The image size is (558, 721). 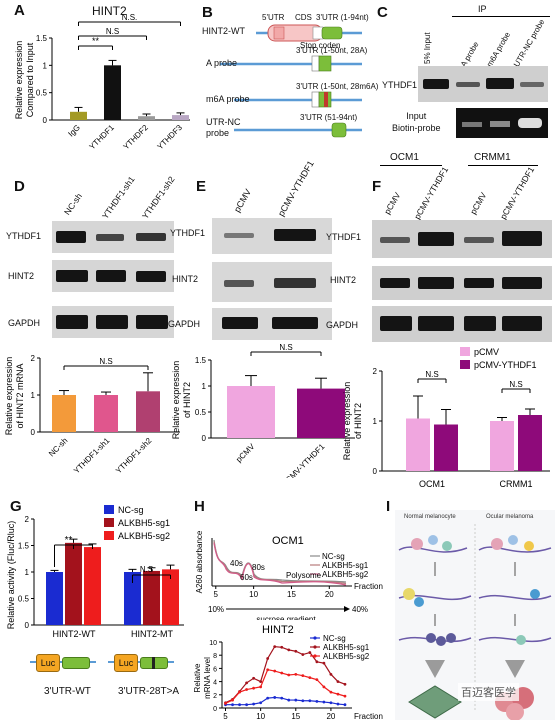 I want to click on e-row2-label: HINT2, so click(x=185, y=279).